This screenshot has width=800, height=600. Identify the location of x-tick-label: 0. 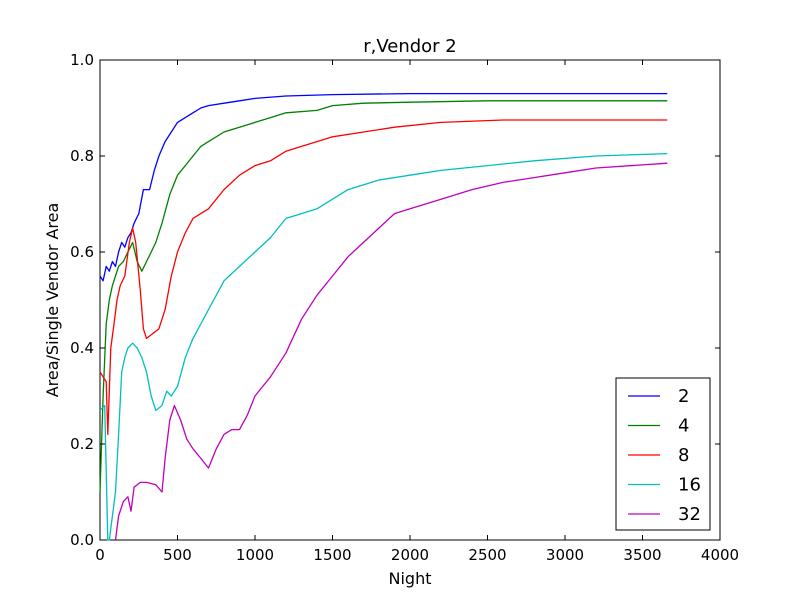
(100, 555).